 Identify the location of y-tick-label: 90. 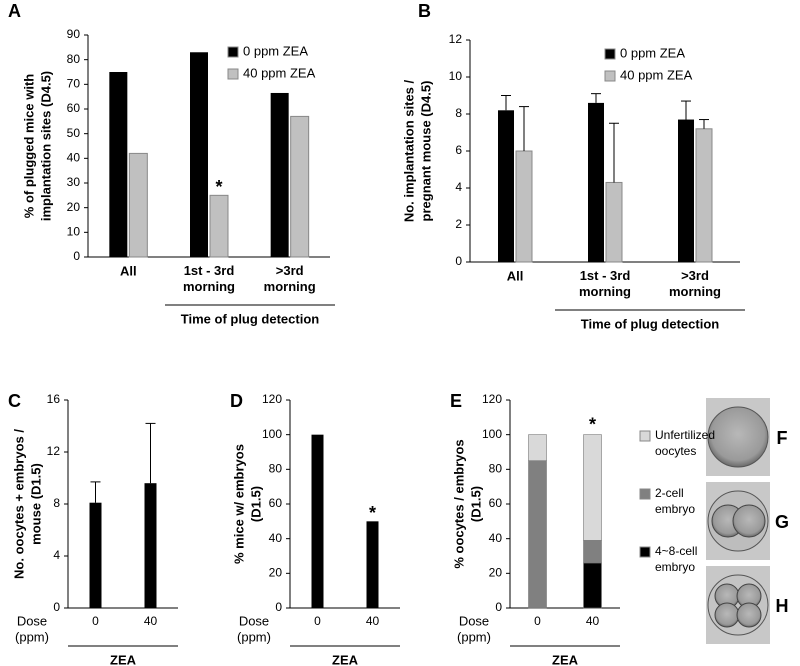
(74, 34).